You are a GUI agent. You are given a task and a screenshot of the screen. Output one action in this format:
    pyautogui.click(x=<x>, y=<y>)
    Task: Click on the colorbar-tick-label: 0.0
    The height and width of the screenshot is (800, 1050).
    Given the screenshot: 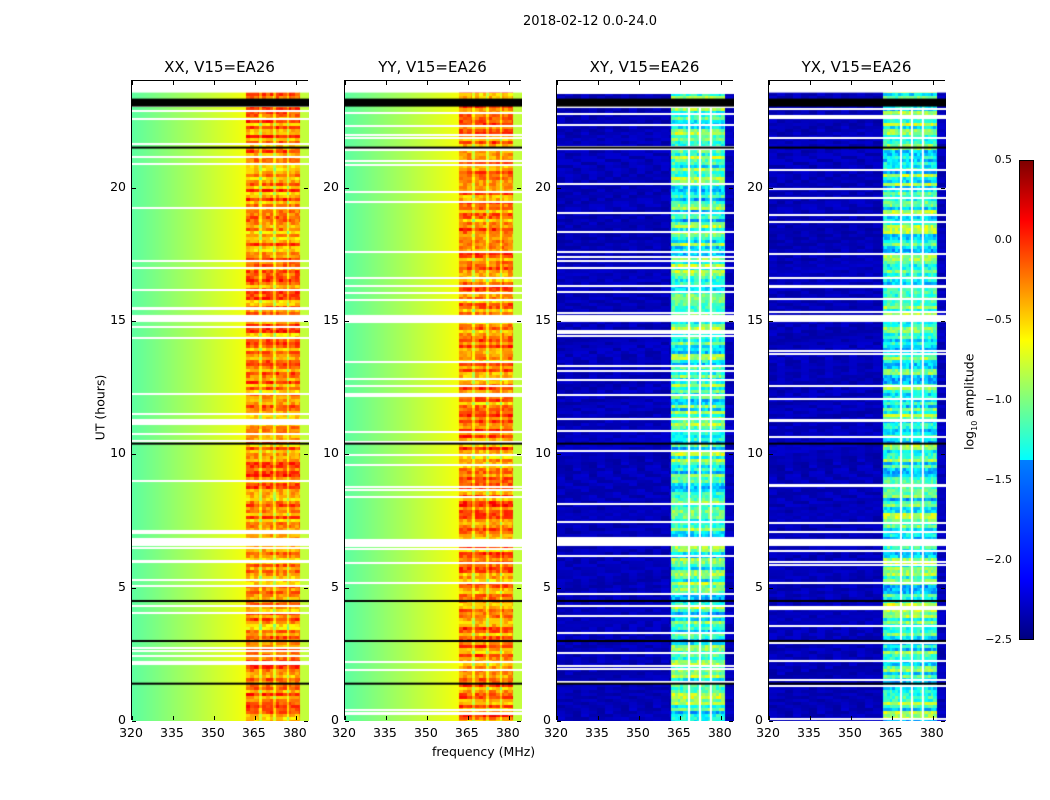 What is the action you would take?
    pyautogui.click(x=1003, y=239)
    